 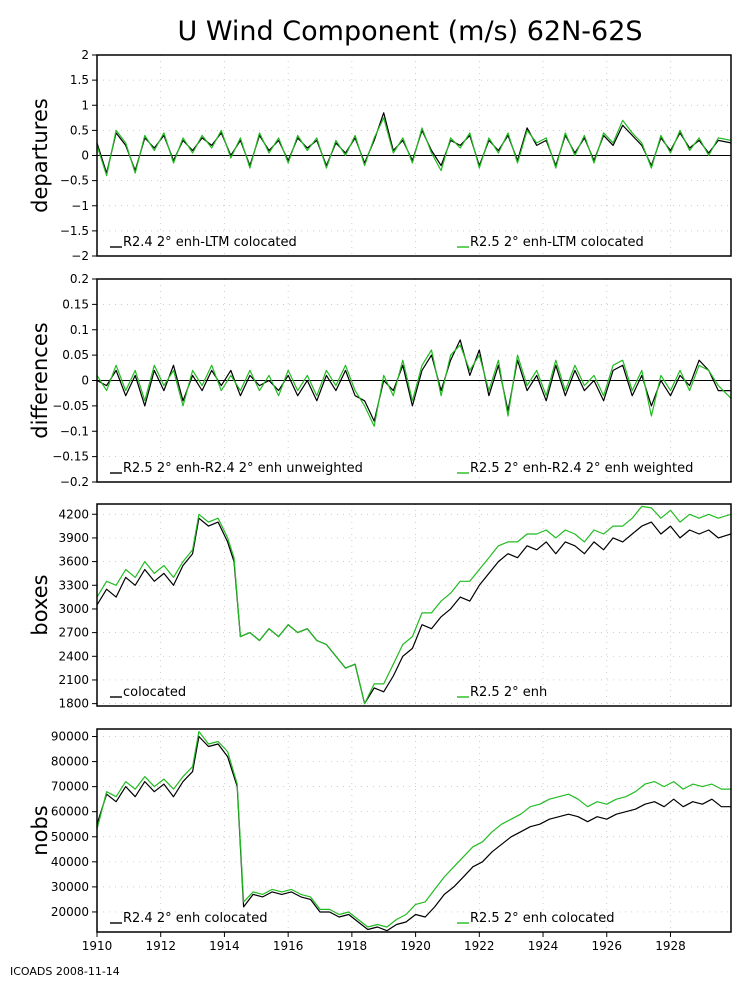 I want to click on legend-label-2-1: R2.5 2° enh, so click(x=508, y=692).